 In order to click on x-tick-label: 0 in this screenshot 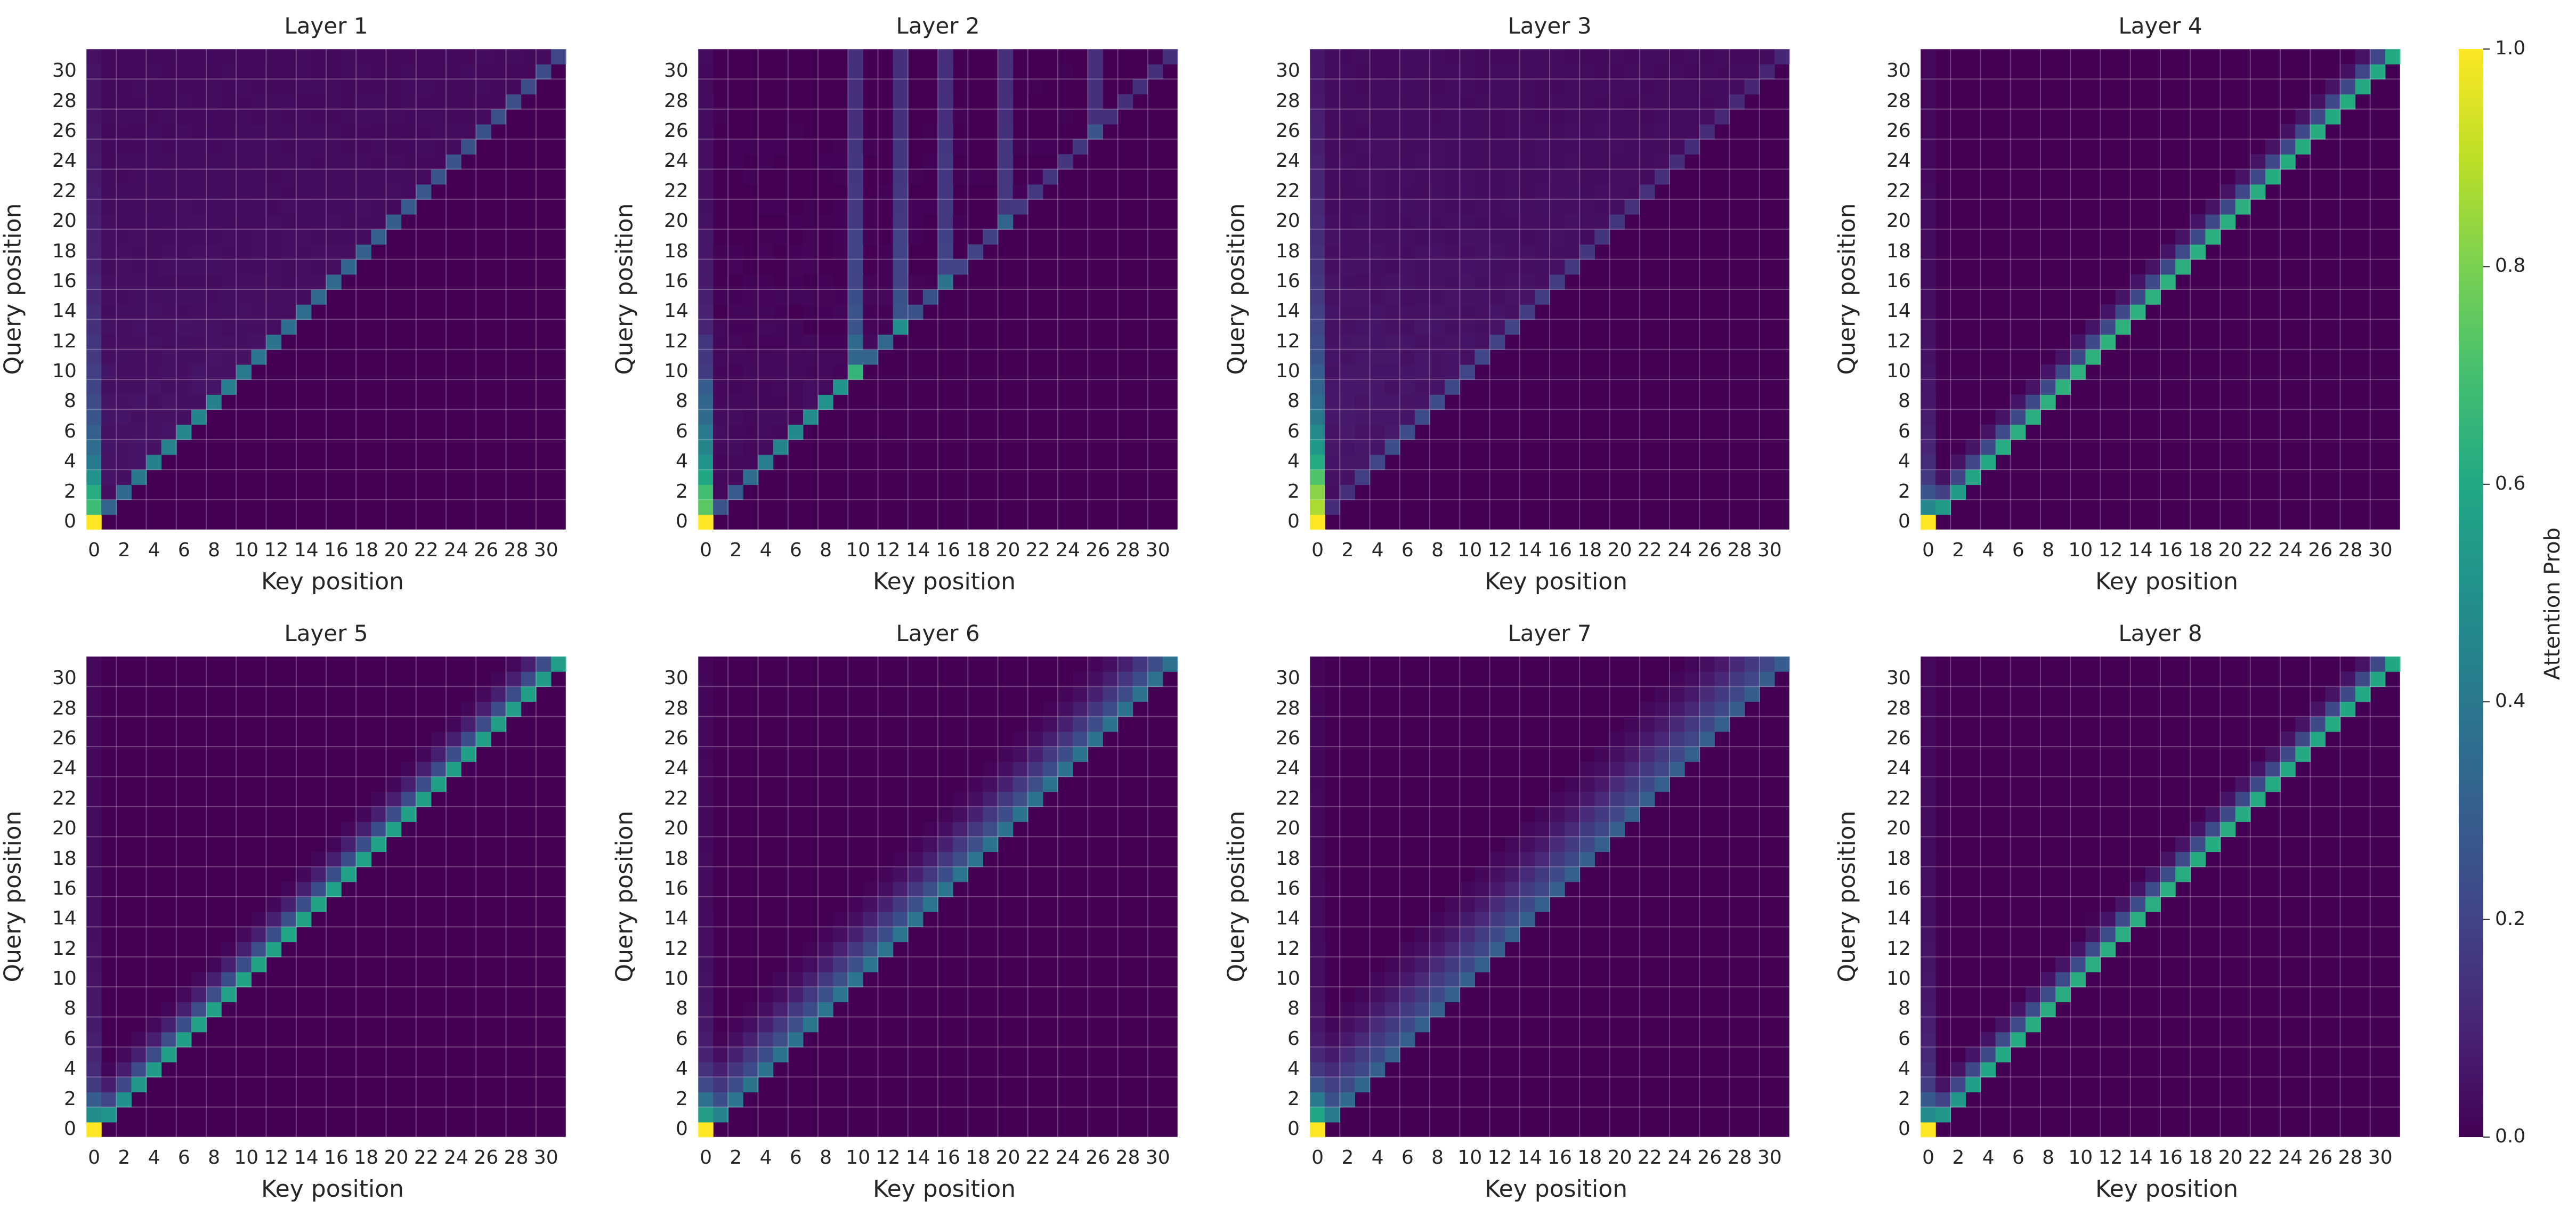, I will do `click(706, 550)`.